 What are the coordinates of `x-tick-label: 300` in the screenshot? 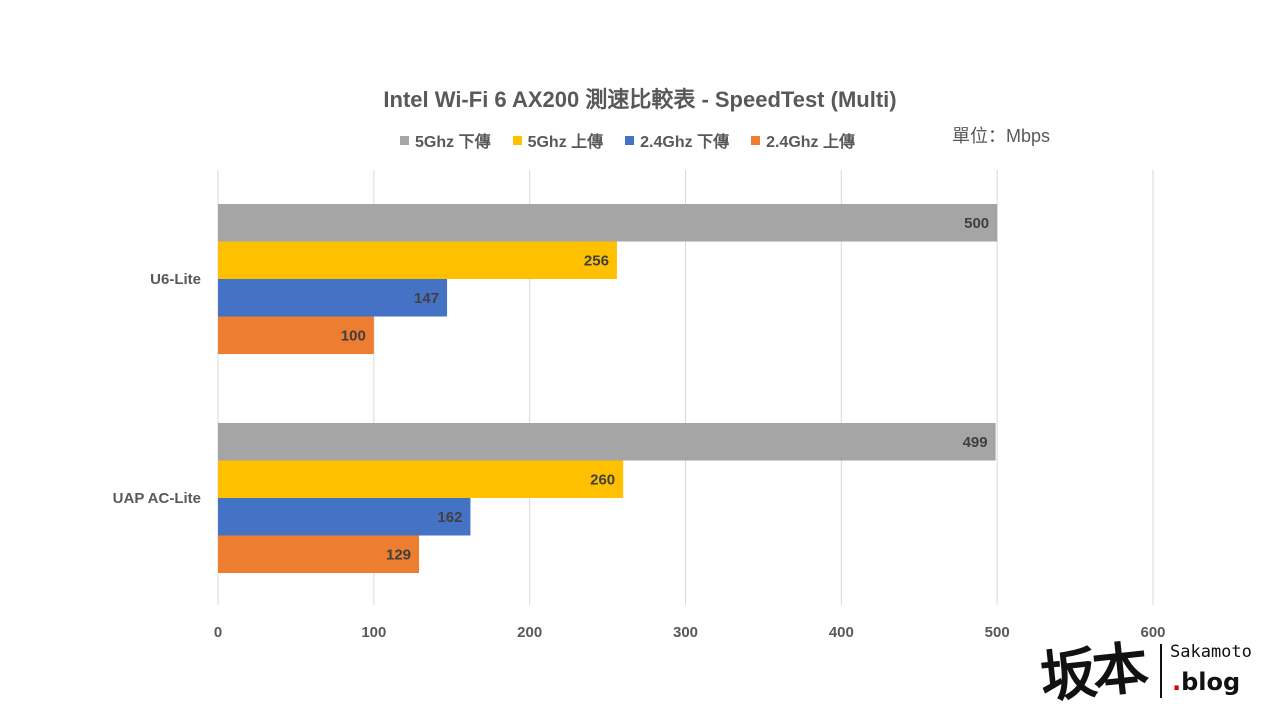 It's located at (685, 632).